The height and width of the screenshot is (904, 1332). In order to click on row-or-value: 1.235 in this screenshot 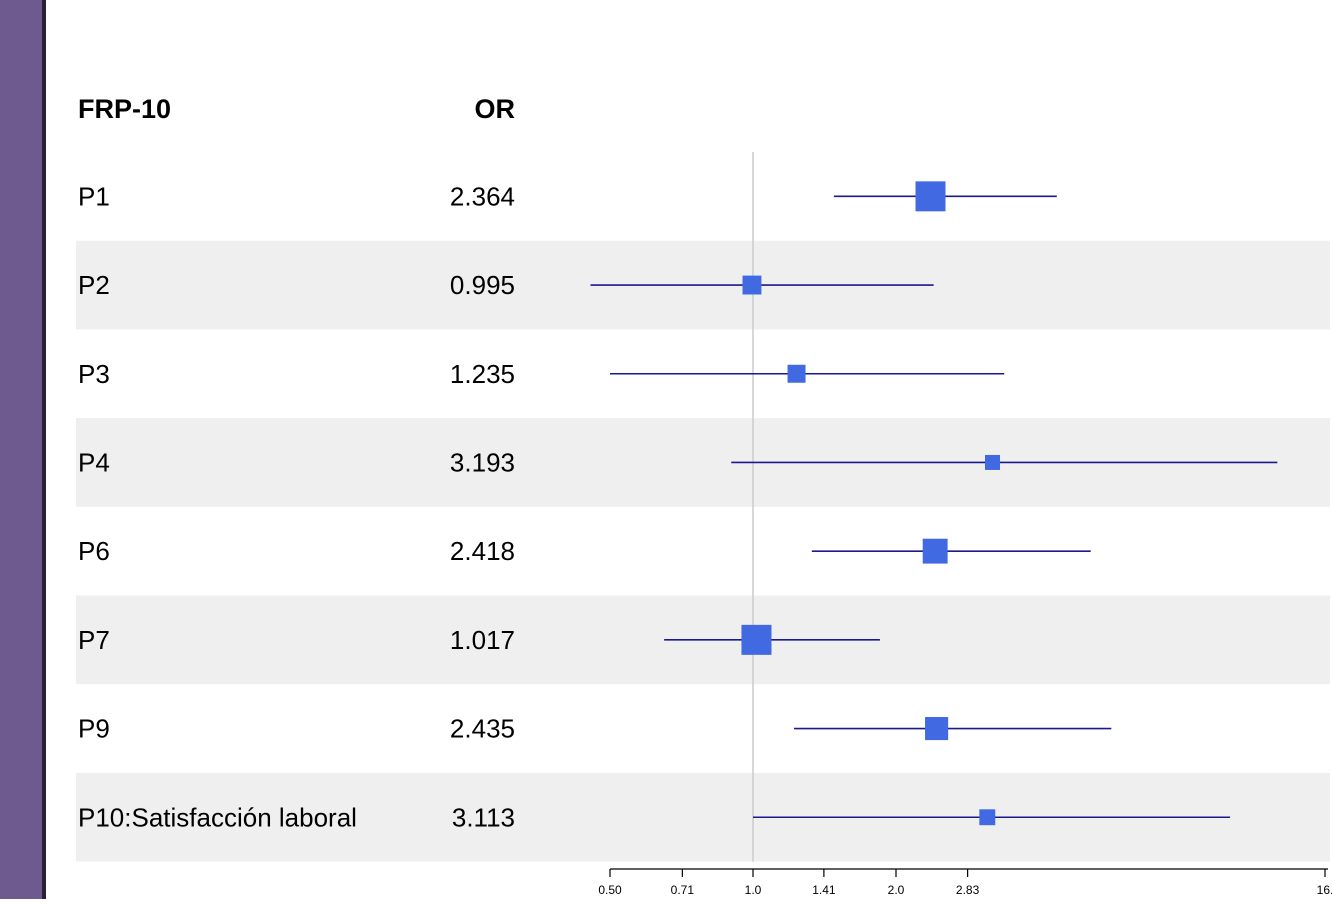, I will do `click(482, 374)`.